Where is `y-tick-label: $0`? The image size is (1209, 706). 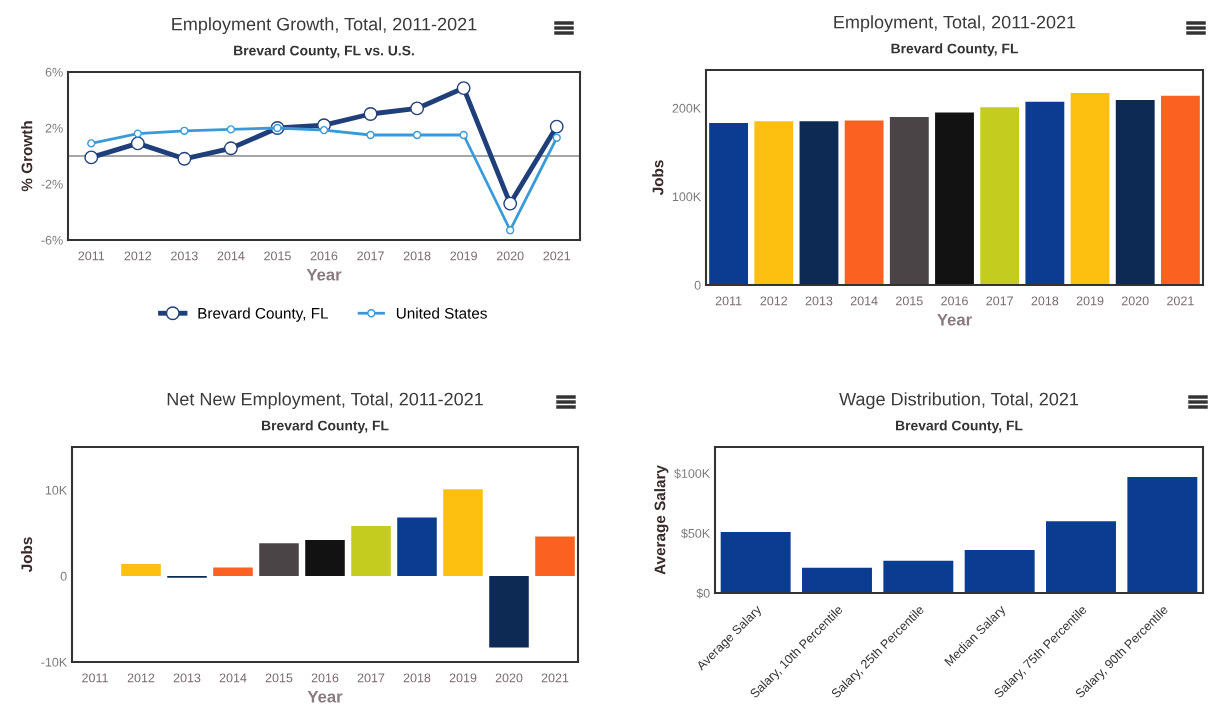
y-tick-label: $0 is located at coordinates (703, 593).